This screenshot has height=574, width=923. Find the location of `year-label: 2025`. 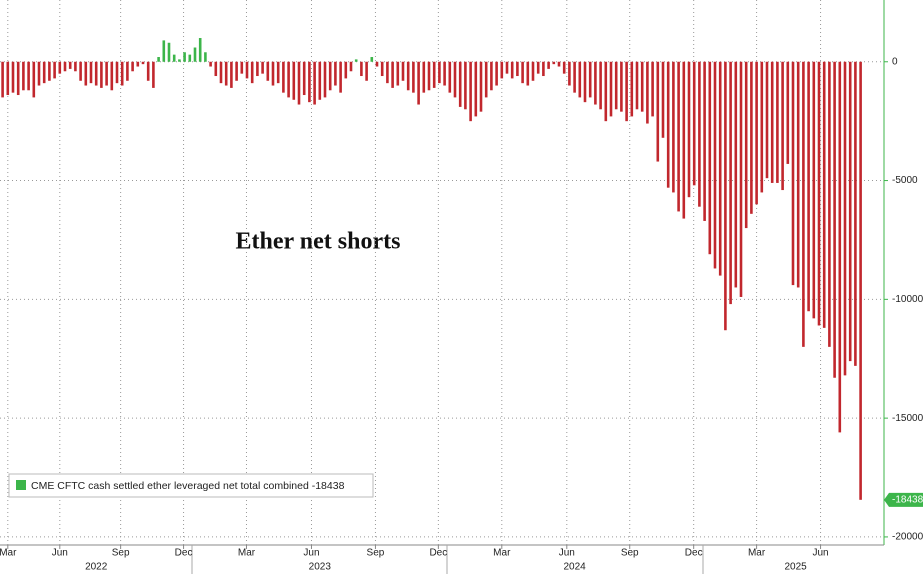

year-label: 2025 is located at coordinates (795, 567).